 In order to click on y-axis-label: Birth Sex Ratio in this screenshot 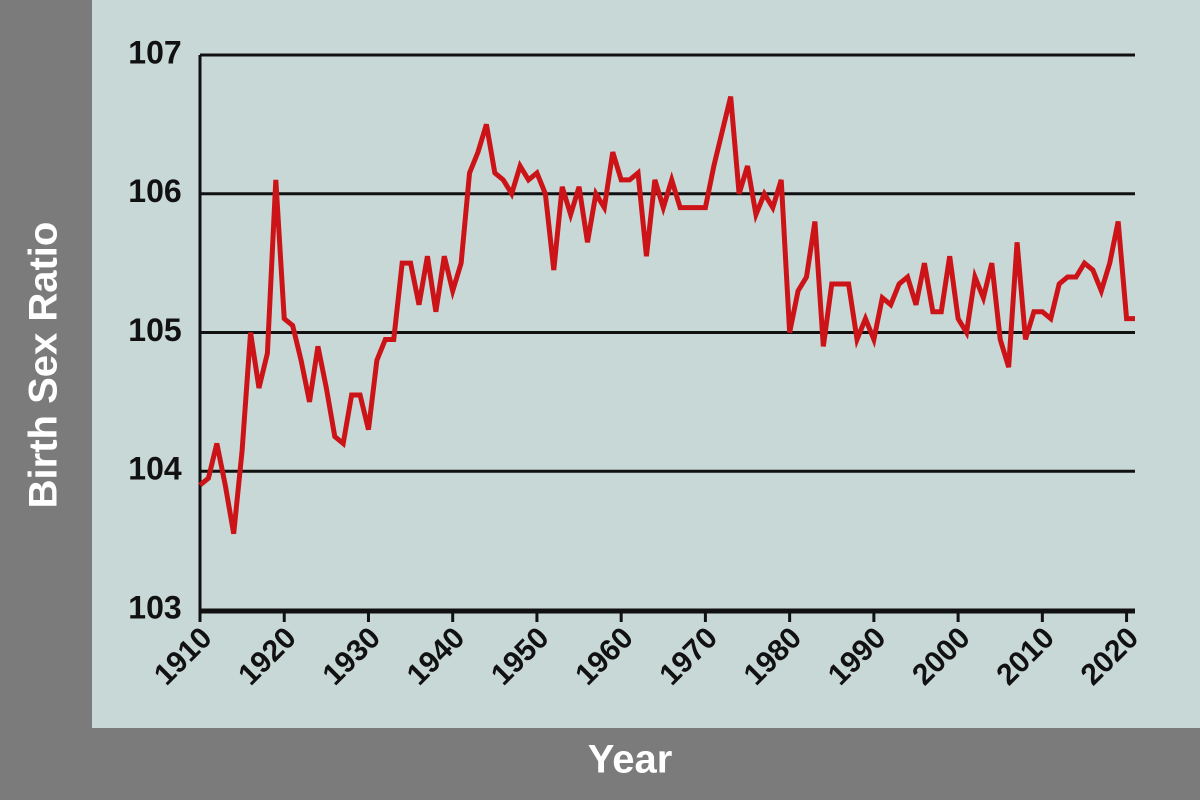, I will do `click(44, 365)`.